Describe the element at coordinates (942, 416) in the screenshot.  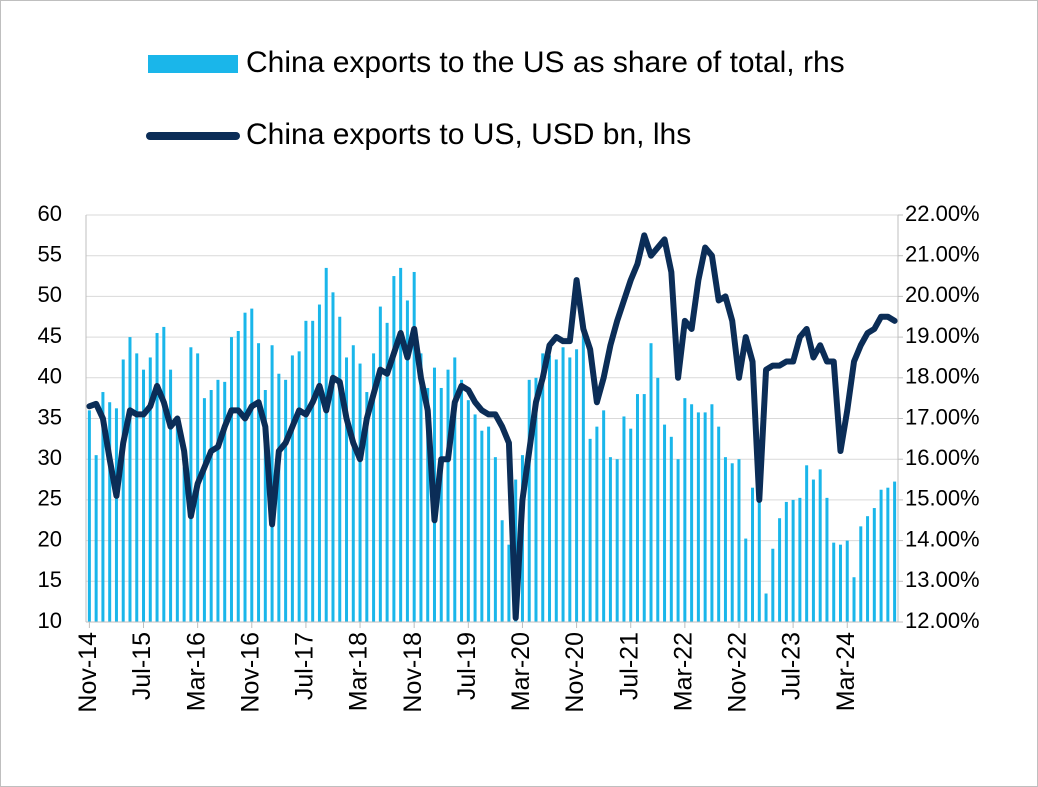
I see `y2-tick-label: 17.00%` at that location.